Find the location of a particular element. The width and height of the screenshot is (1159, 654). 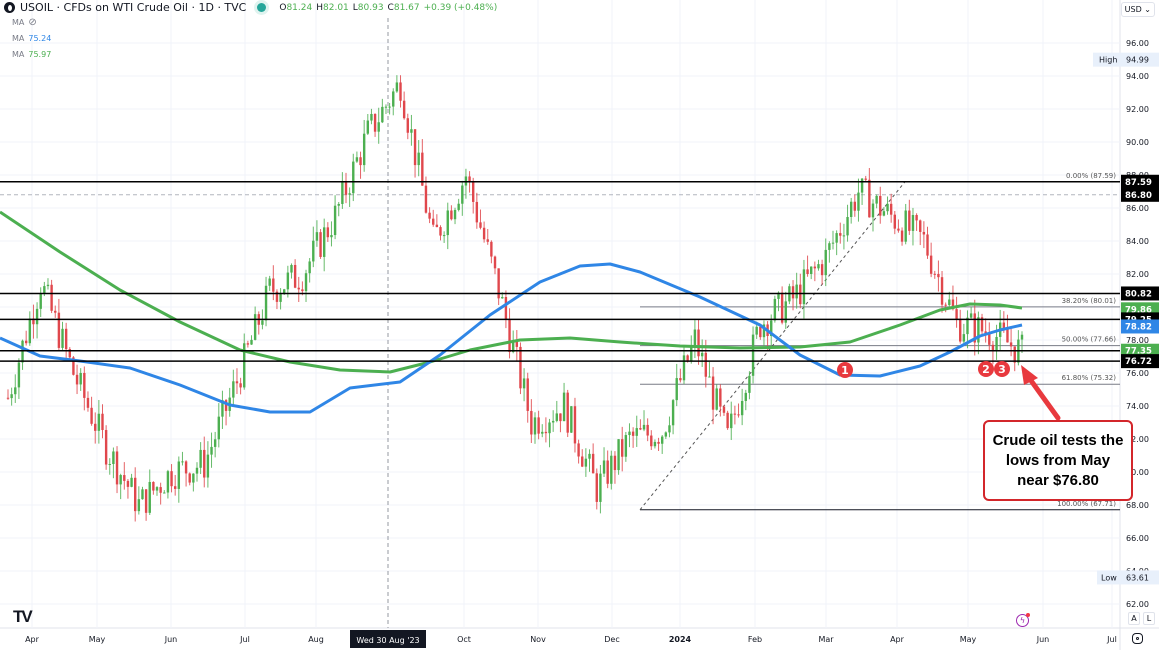

auto-scale-button: A is located at coordinates (1134, 618).